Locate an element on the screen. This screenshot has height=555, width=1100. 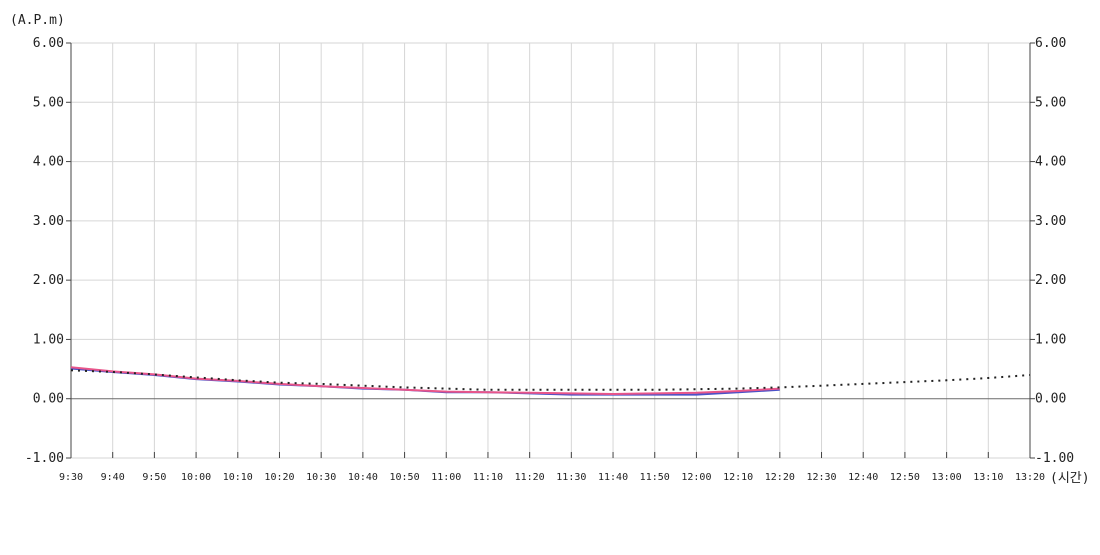
xtick-label: 12:40 is located at coordinates (863, 477).